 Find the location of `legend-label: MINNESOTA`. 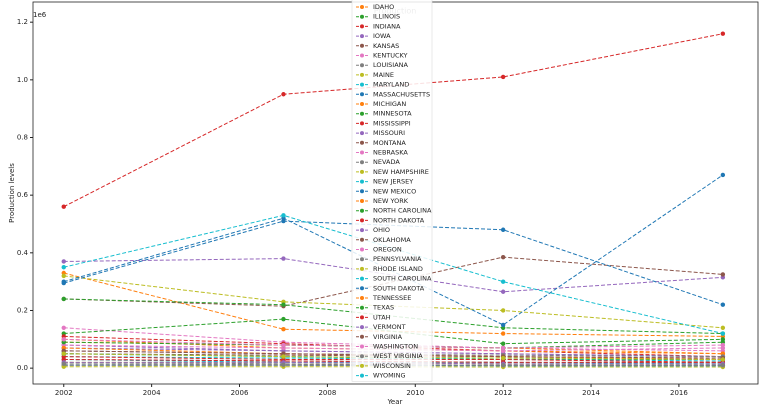

legend-label: MINNESOTA is located at coordinates (392, 114).